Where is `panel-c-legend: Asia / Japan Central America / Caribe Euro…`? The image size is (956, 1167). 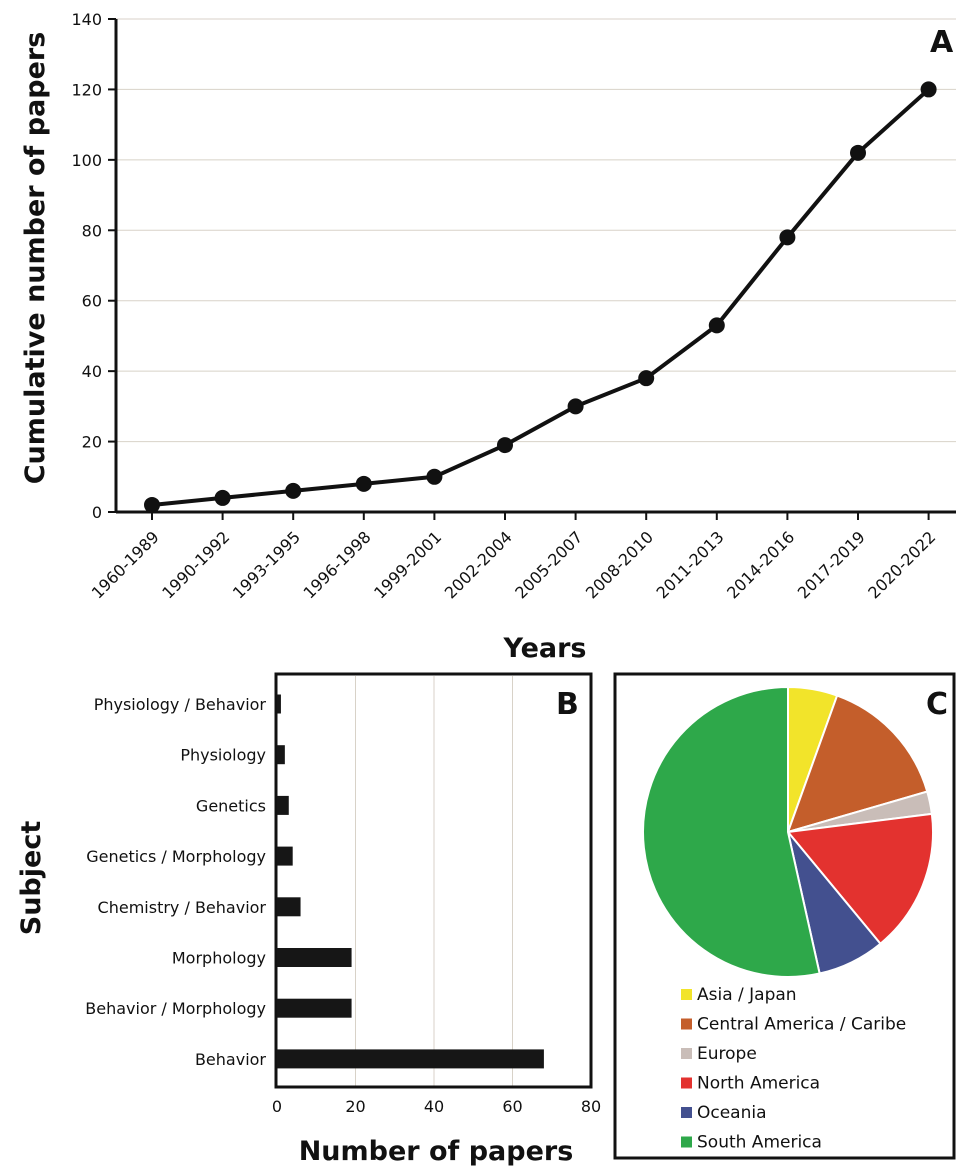
panel-c-legend: Asia / Japan Central America / Caribe Euro… is located at coordinates (793, 1069).